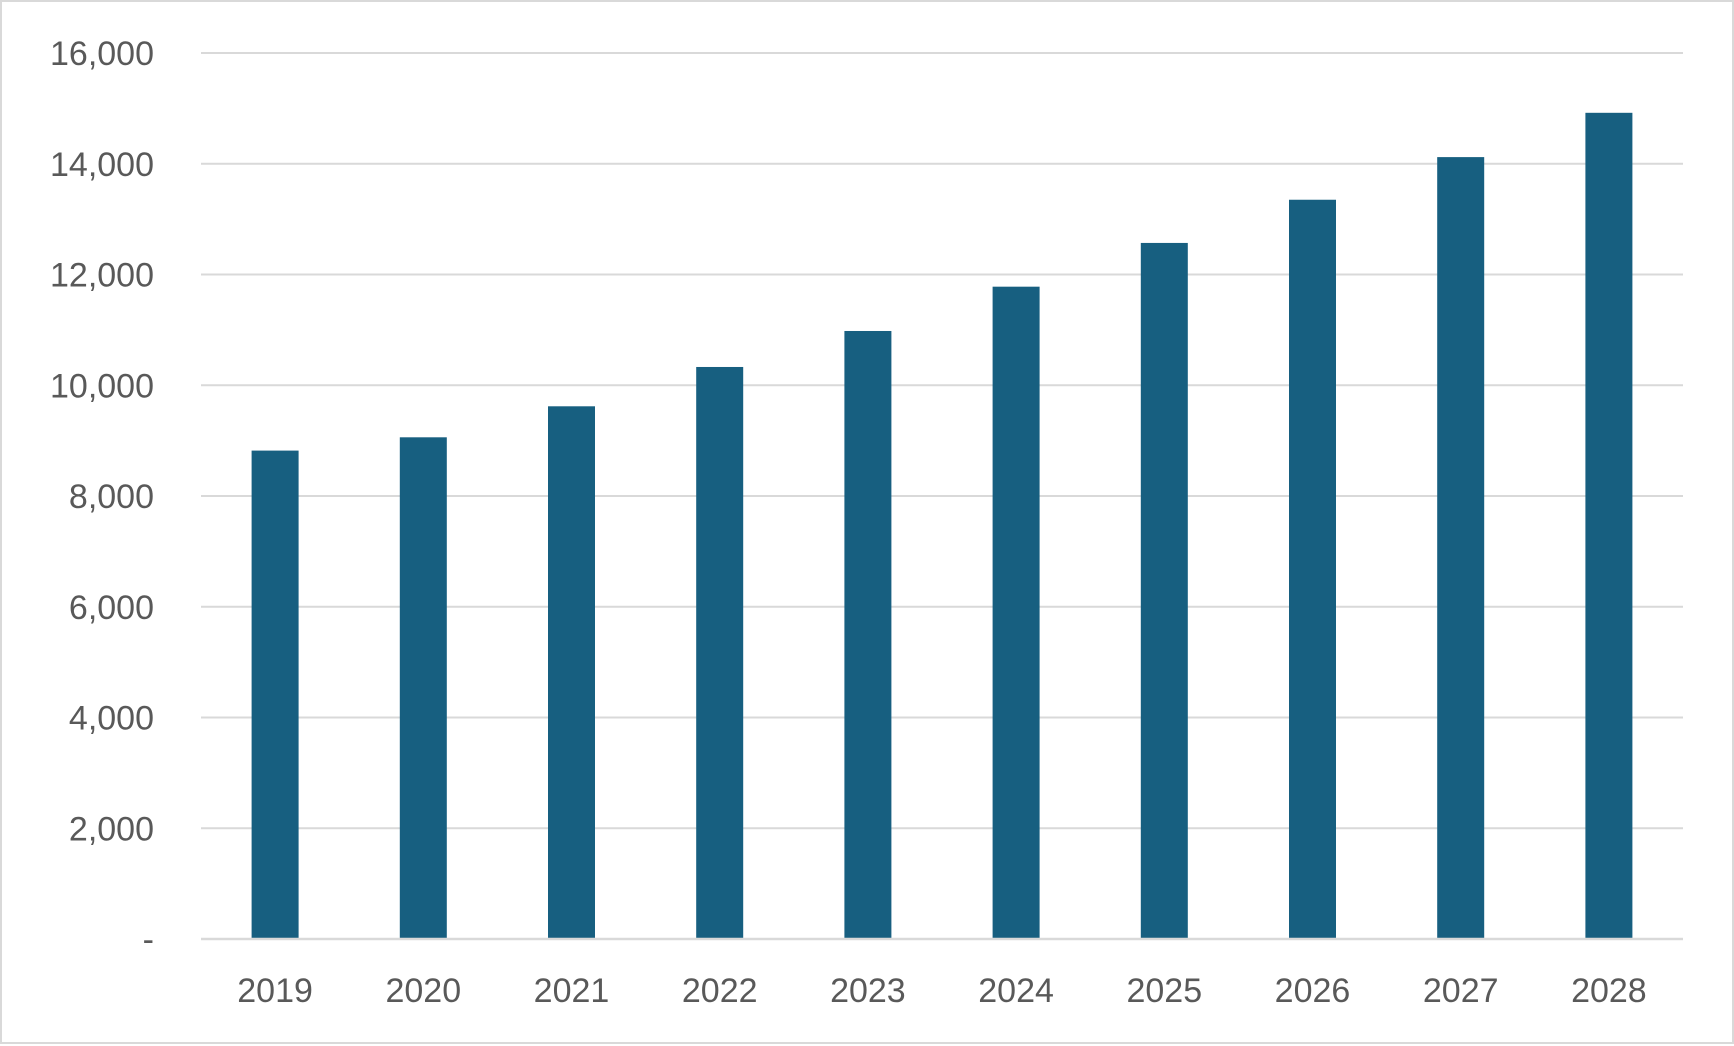 The image size is (1734, 1046). Describe the element at coordinates (1164, 590) in the screenshot. I see `bar-2025` at that location.